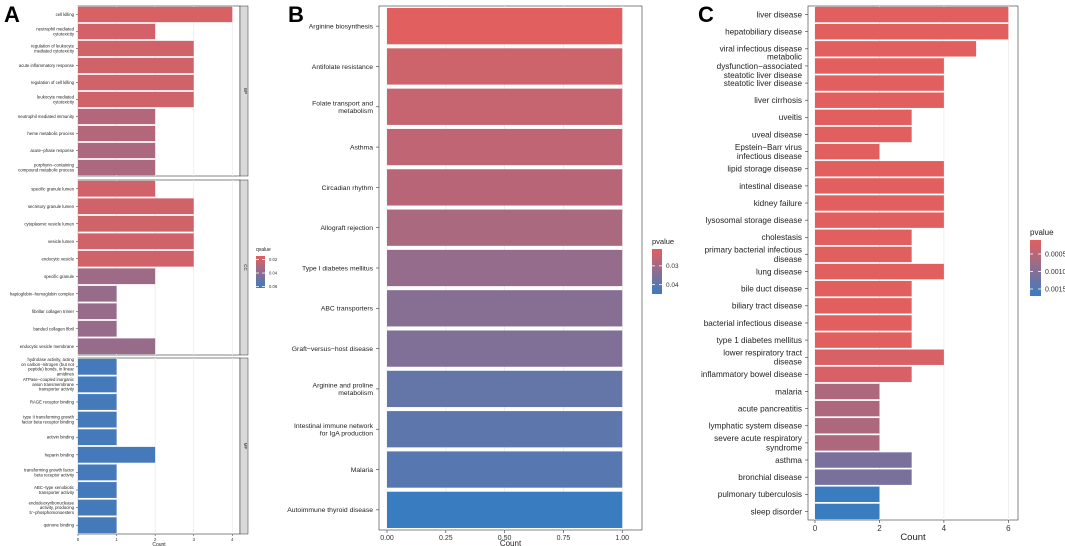 This screenshot has height=546, width=1065. Describe the element at coordinates (51, 369) in the screenshot. I see `panel-a-category-label-line: peptide) bonds, in linear` at that location.